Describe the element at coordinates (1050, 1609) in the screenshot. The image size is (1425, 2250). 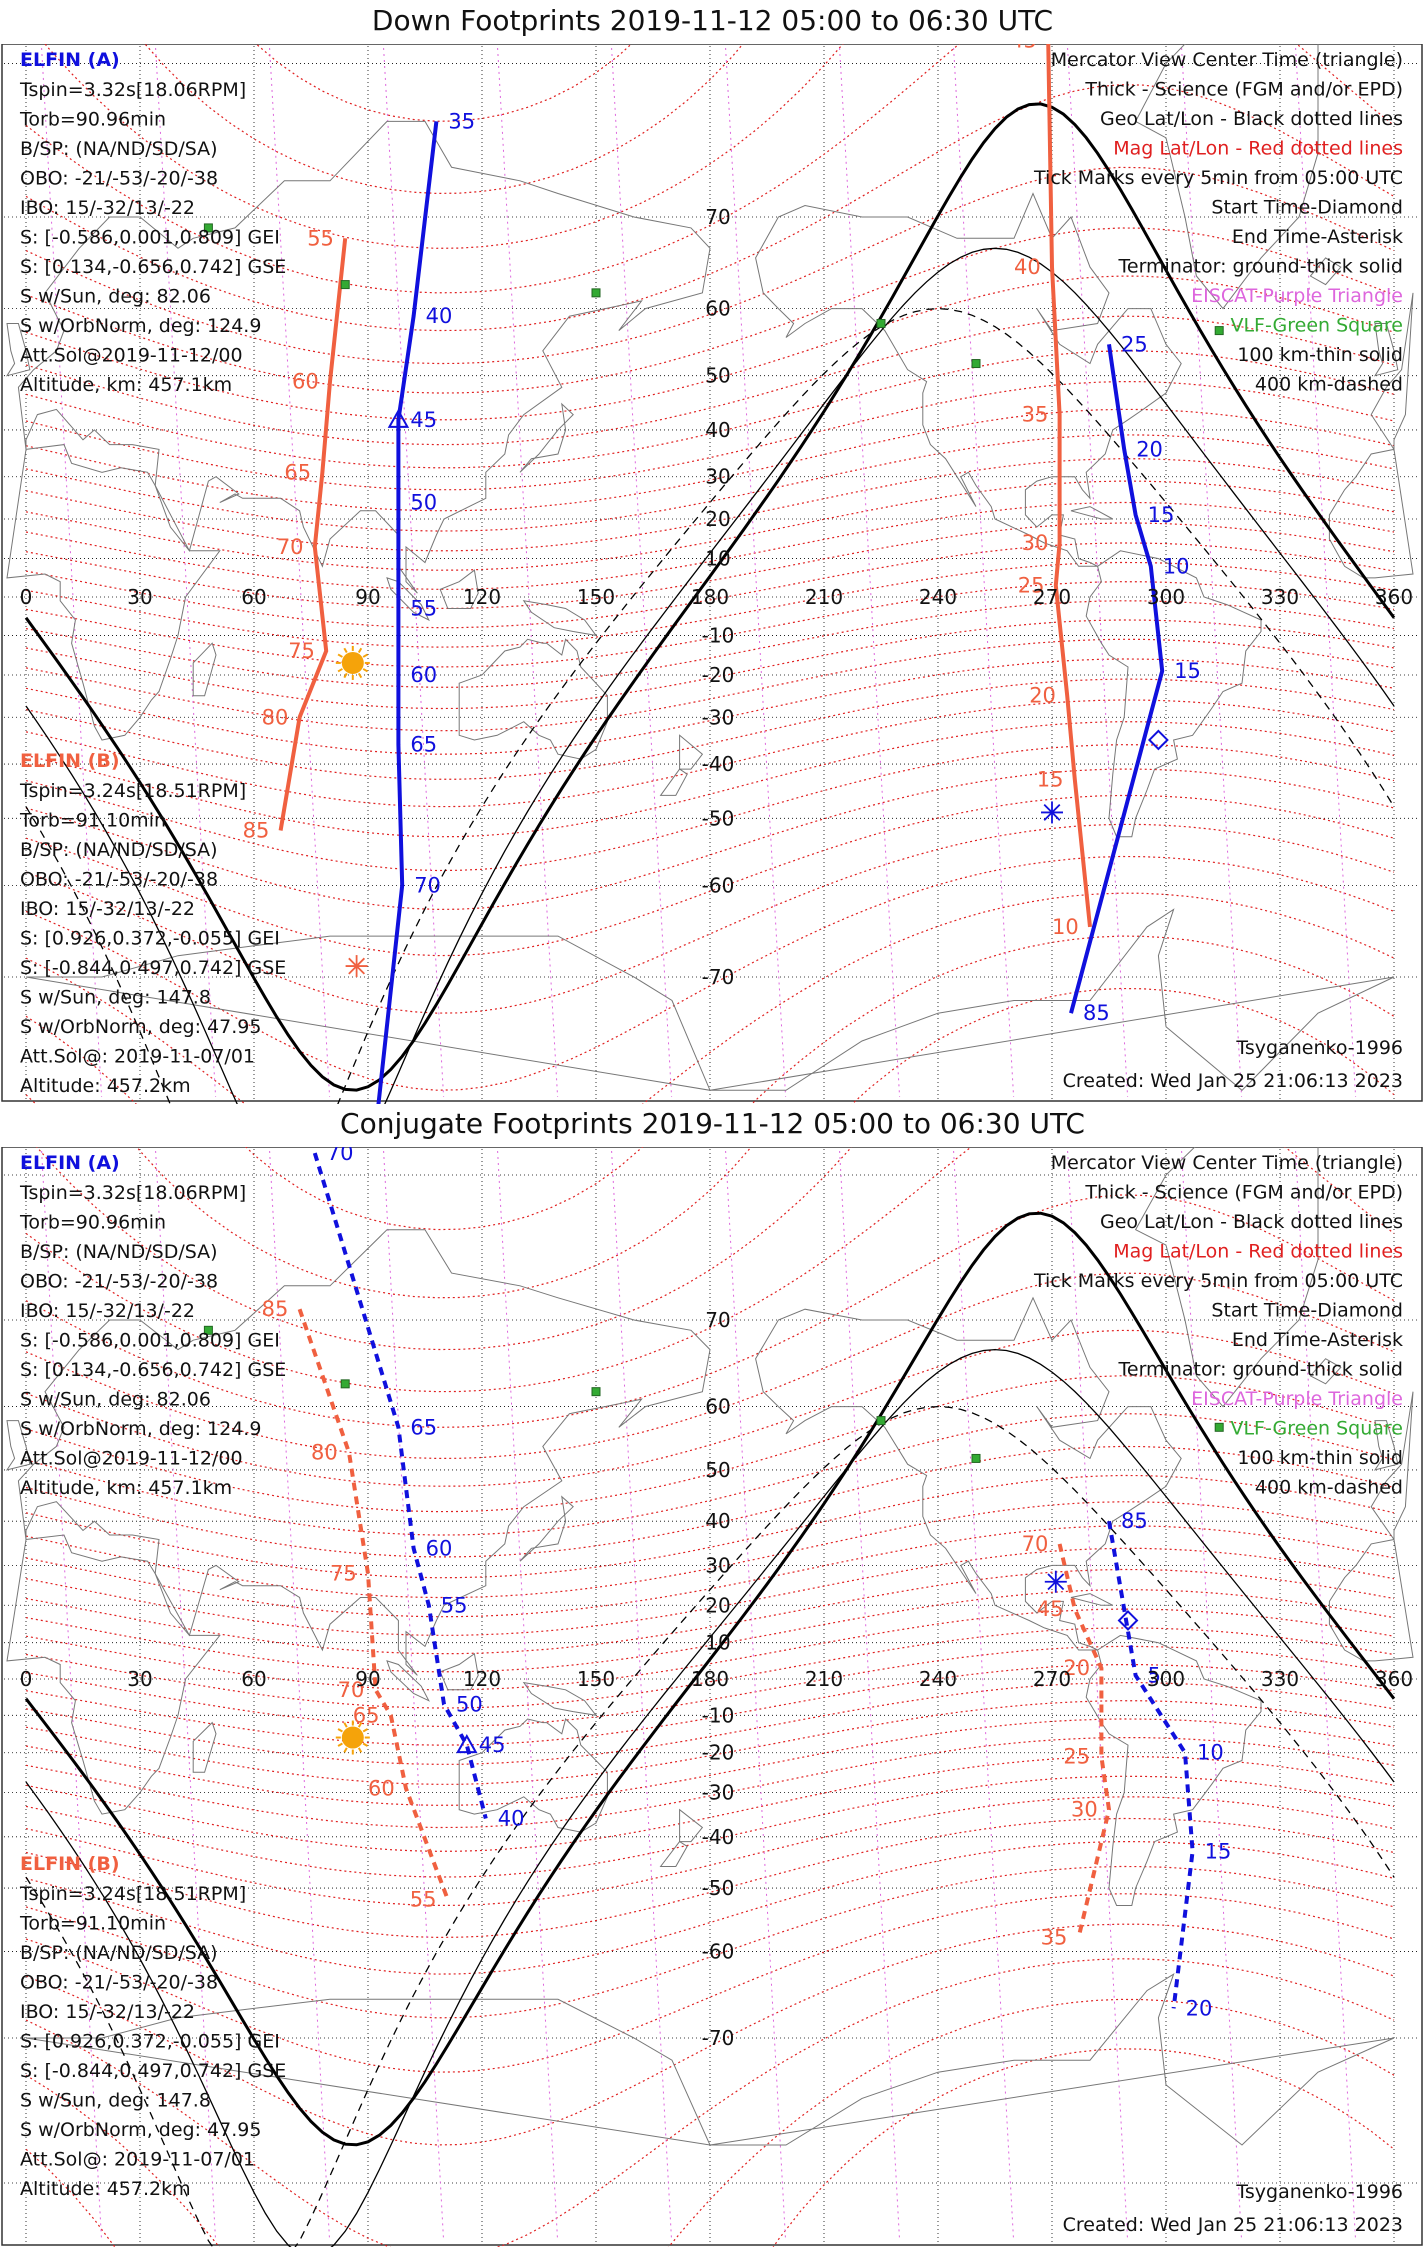
I see `elfin-b-tick-label: 45` at that location.